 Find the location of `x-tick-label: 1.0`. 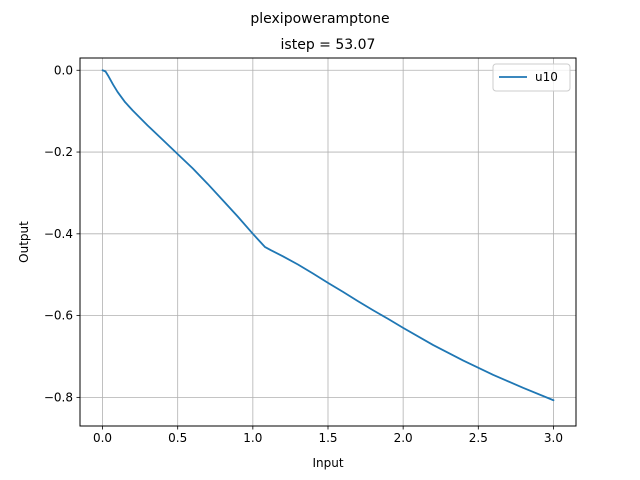

x-tick-label: 1.0 is located at coordinates (252, 438).